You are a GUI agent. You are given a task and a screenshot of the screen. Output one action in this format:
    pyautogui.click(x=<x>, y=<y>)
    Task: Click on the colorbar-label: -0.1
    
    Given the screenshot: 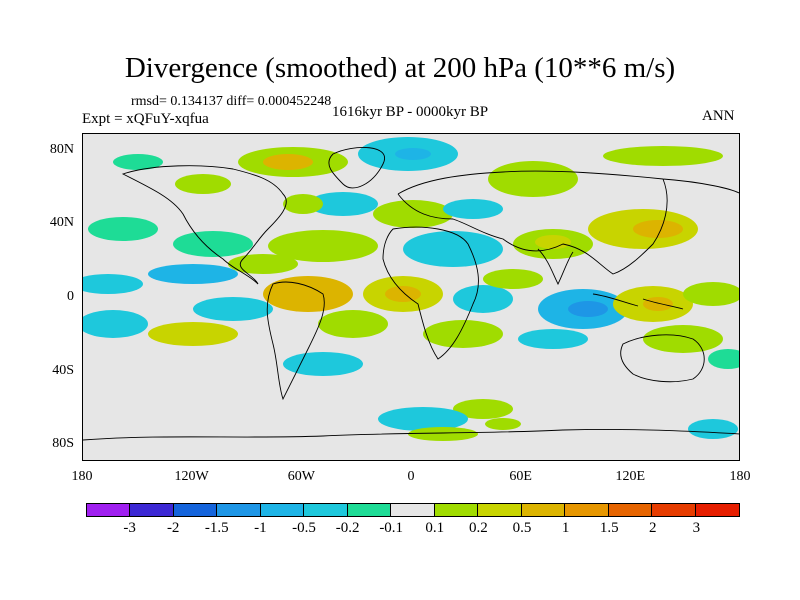 What is the action you would take?
    pyautogui.click(x=391, y=528)
    